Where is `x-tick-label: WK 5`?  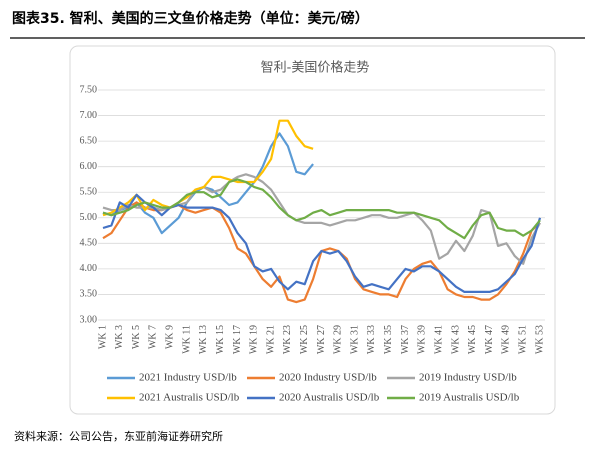
x-tick-label: WK 5 is located at coordinates (136, 337).